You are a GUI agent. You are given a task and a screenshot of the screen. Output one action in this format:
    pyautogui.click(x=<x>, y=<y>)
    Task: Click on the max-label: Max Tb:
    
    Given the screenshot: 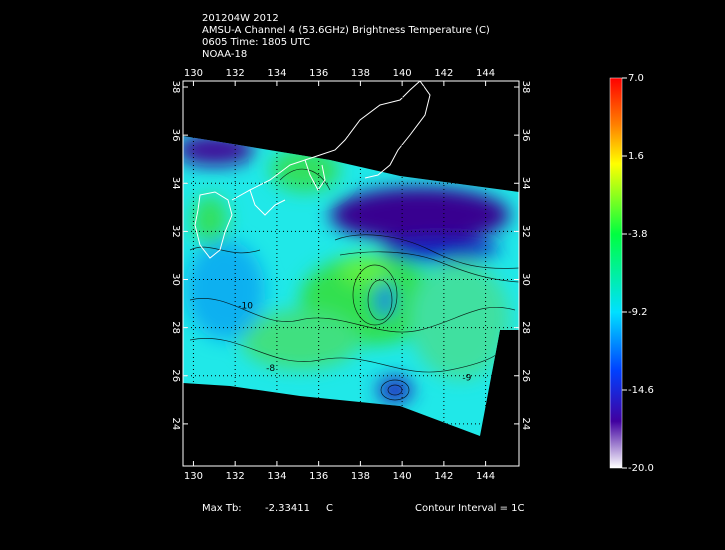 What is the action you would take?
    pyautogui.click(x=222, y=508)
    